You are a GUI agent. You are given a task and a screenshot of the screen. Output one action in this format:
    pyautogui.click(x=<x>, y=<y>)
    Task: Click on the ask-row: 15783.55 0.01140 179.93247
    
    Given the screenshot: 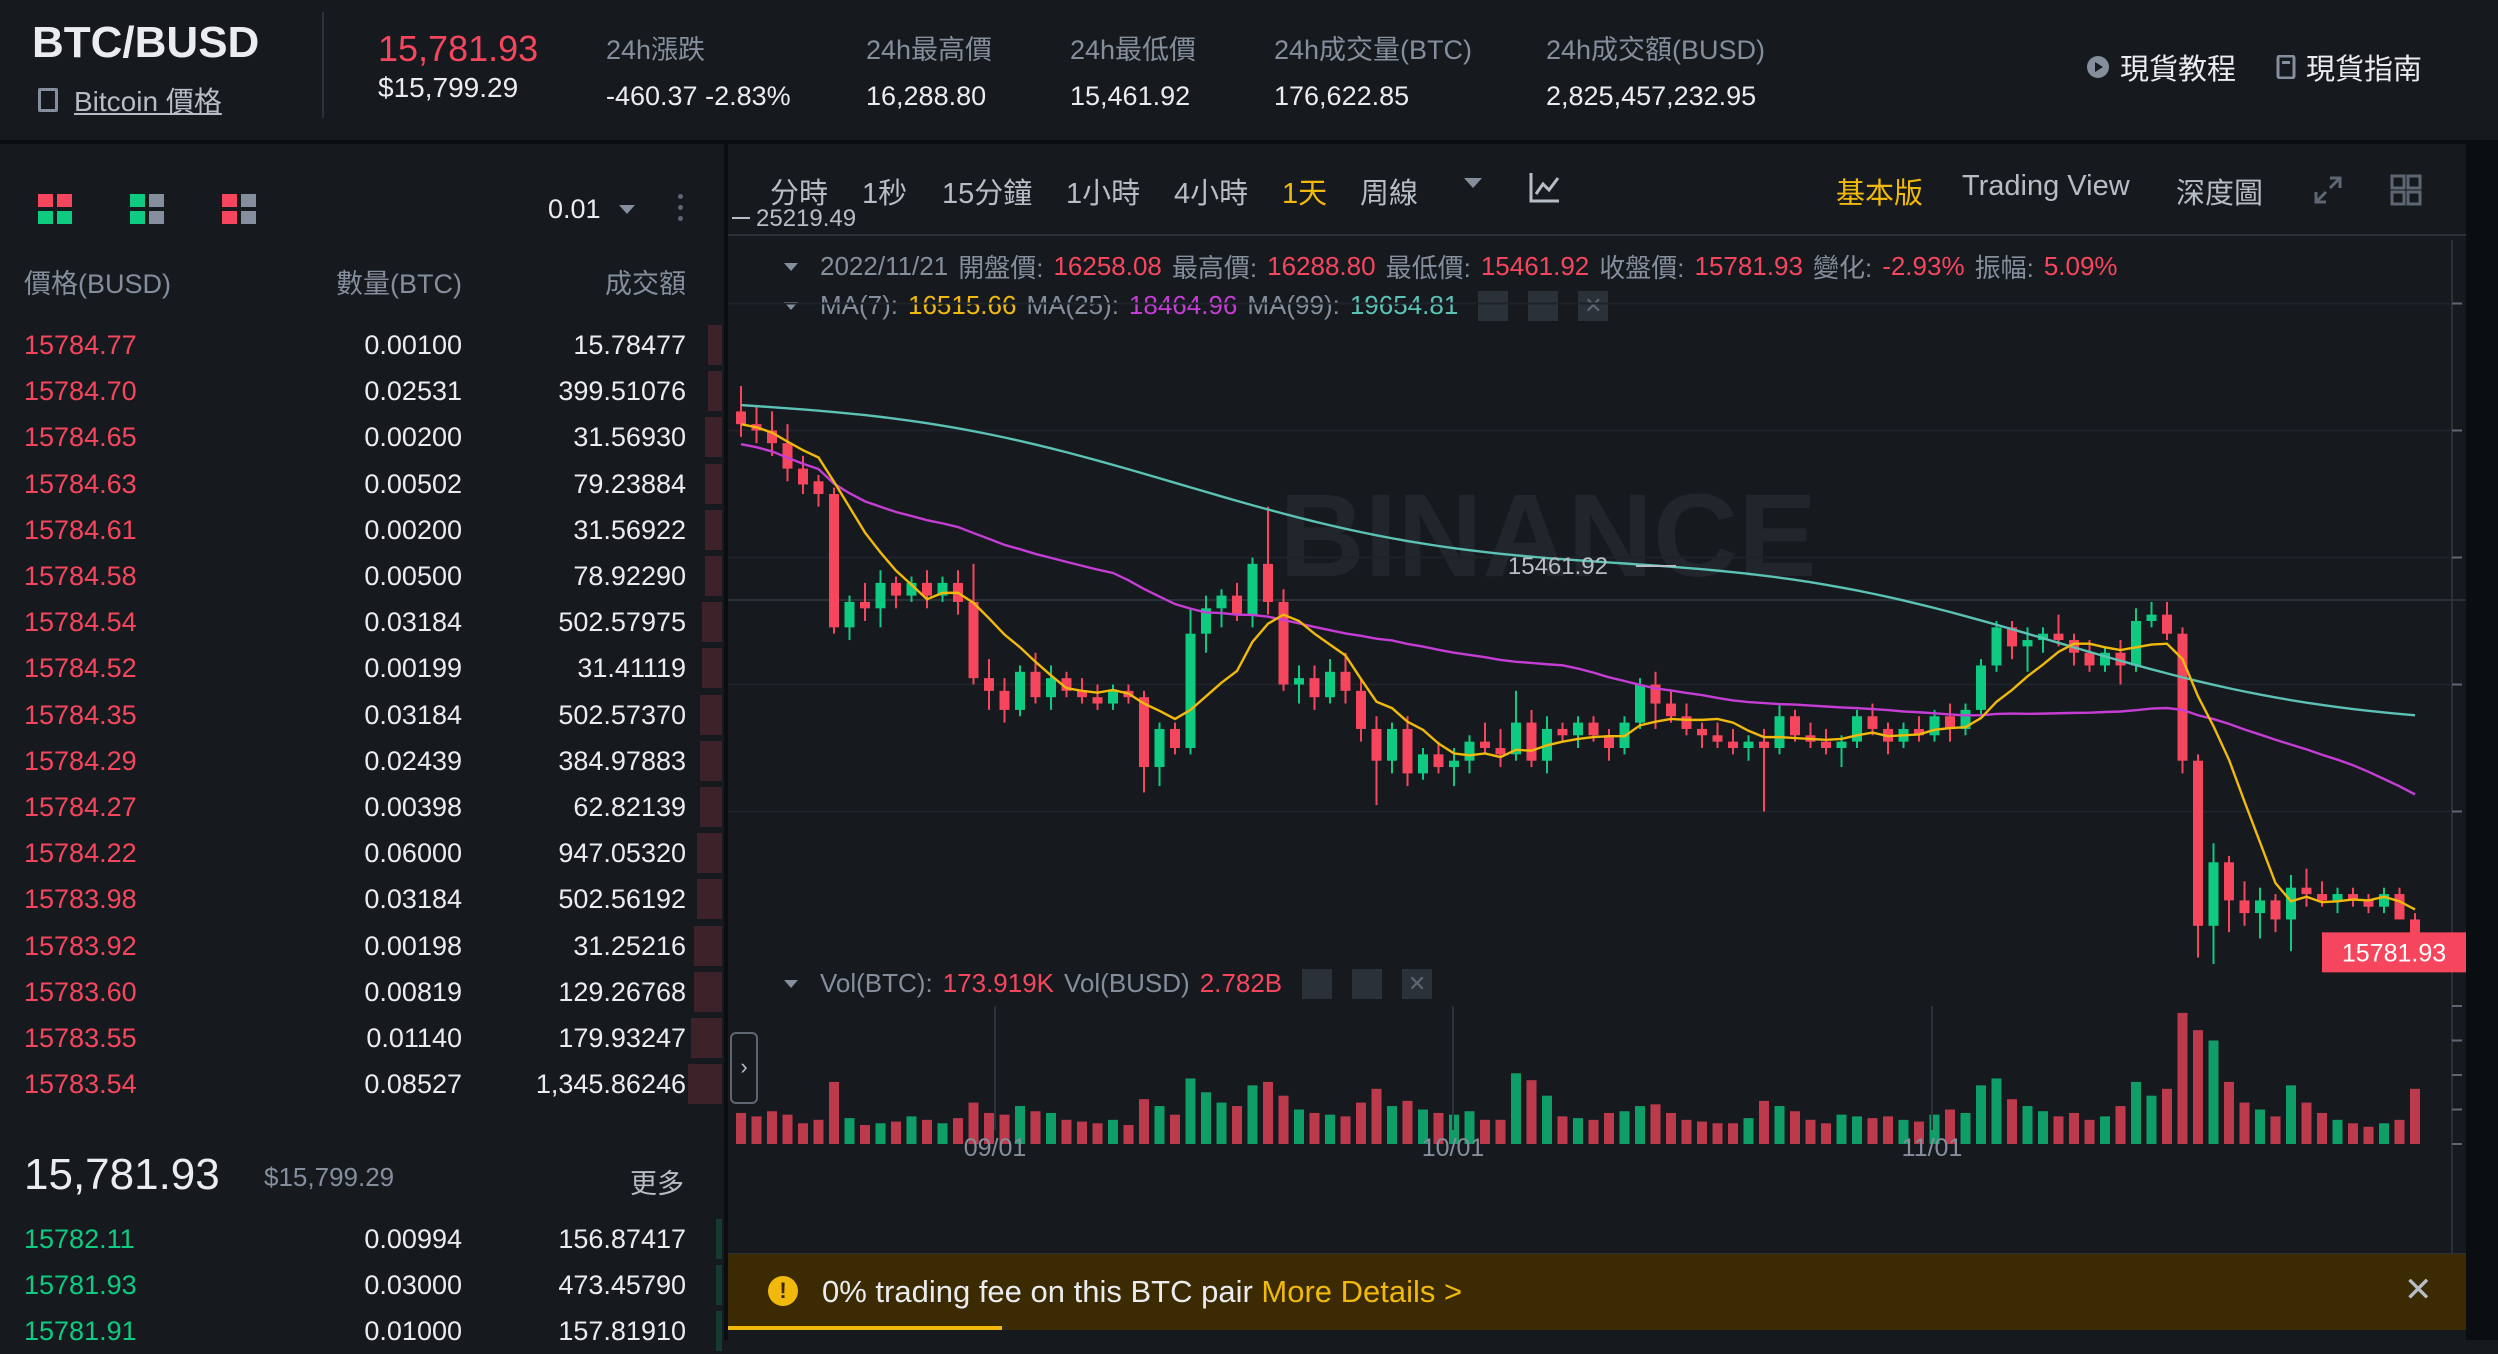 What is the action you would take?
    pyautogui.click(x=361, y=1038)
    